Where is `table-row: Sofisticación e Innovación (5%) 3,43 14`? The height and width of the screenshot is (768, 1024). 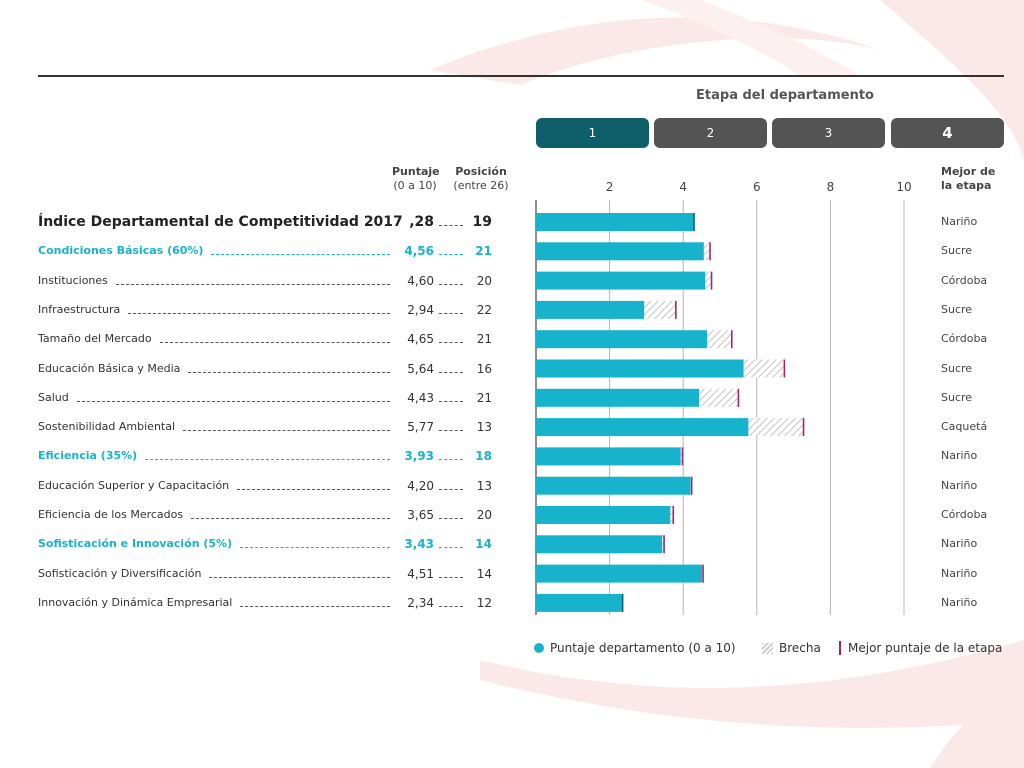
table-row: Sofisticación e Innovación (5%) 3,43 14 is located at coordinates (265, 544).